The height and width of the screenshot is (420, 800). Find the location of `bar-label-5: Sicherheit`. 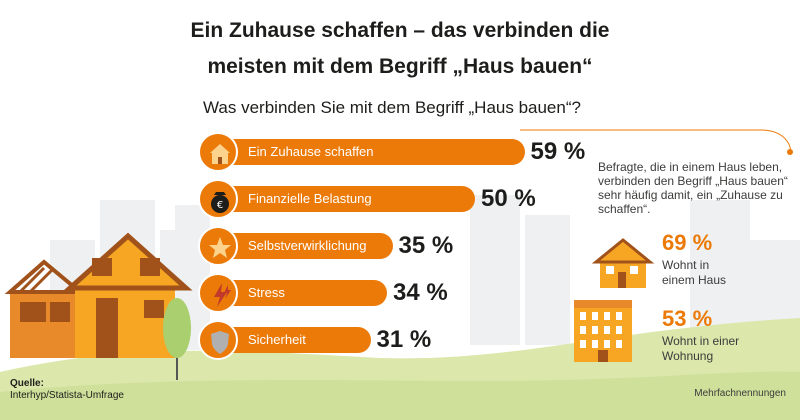

bar-label-5: Sicherheit is located at coordinates (277, 339).